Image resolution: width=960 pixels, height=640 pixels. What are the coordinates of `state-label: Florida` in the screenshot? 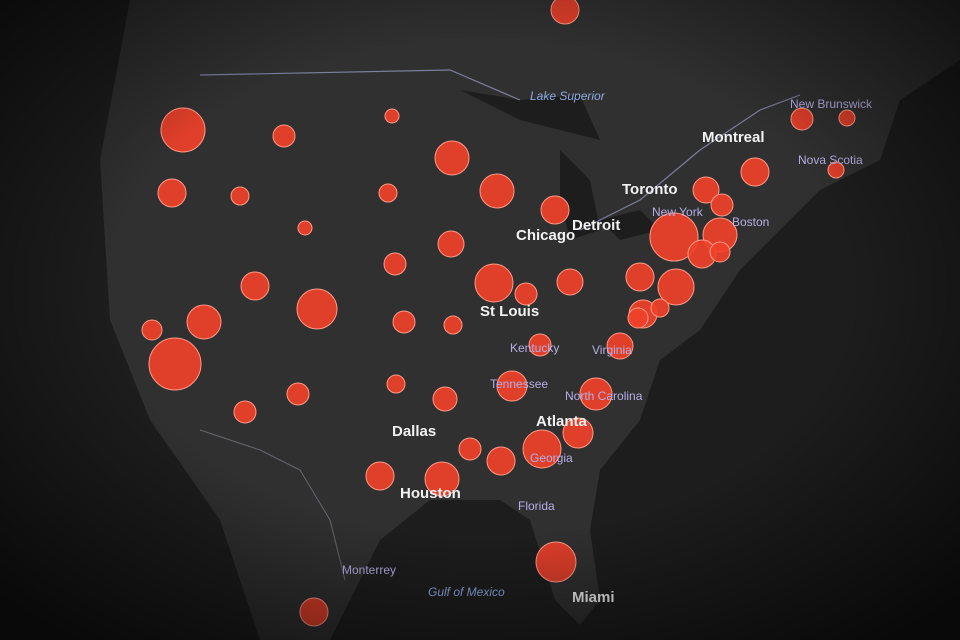 It's located at (536, 506).